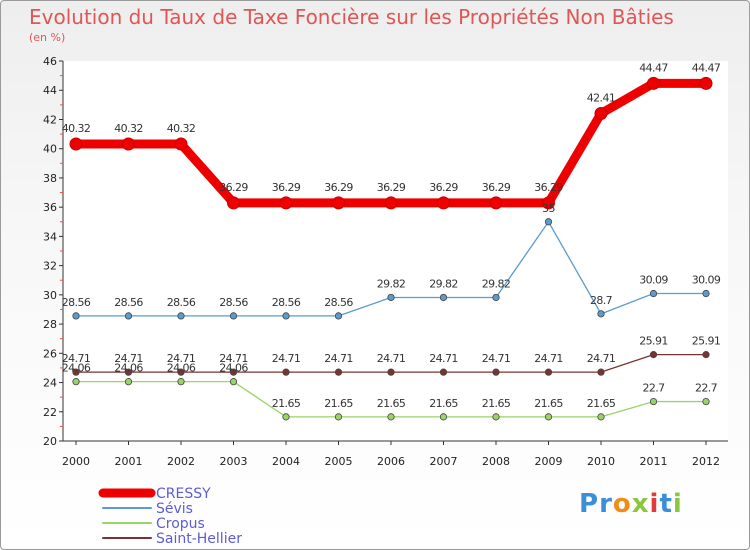 This screenshot has height=550, width=750. What do you see at coordinates (234, 461) in the screenshot?
I see `x-tick-label: 2003` at bounding box center [234, 461].